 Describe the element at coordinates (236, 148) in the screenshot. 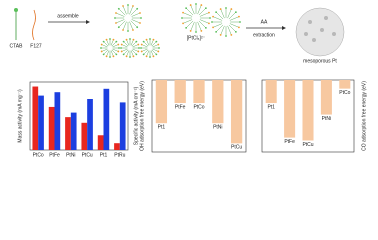

I see `bar-label: PtCu` at that location.